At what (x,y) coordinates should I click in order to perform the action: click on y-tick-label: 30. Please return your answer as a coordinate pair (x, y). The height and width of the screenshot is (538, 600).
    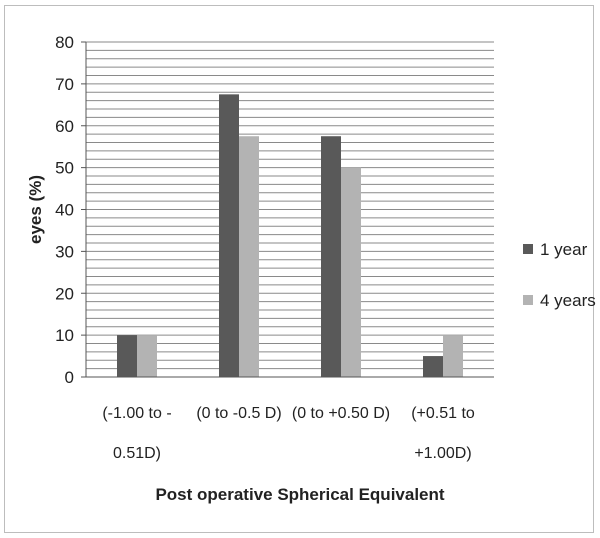
    Looking at the image, I should click on (64, 251).